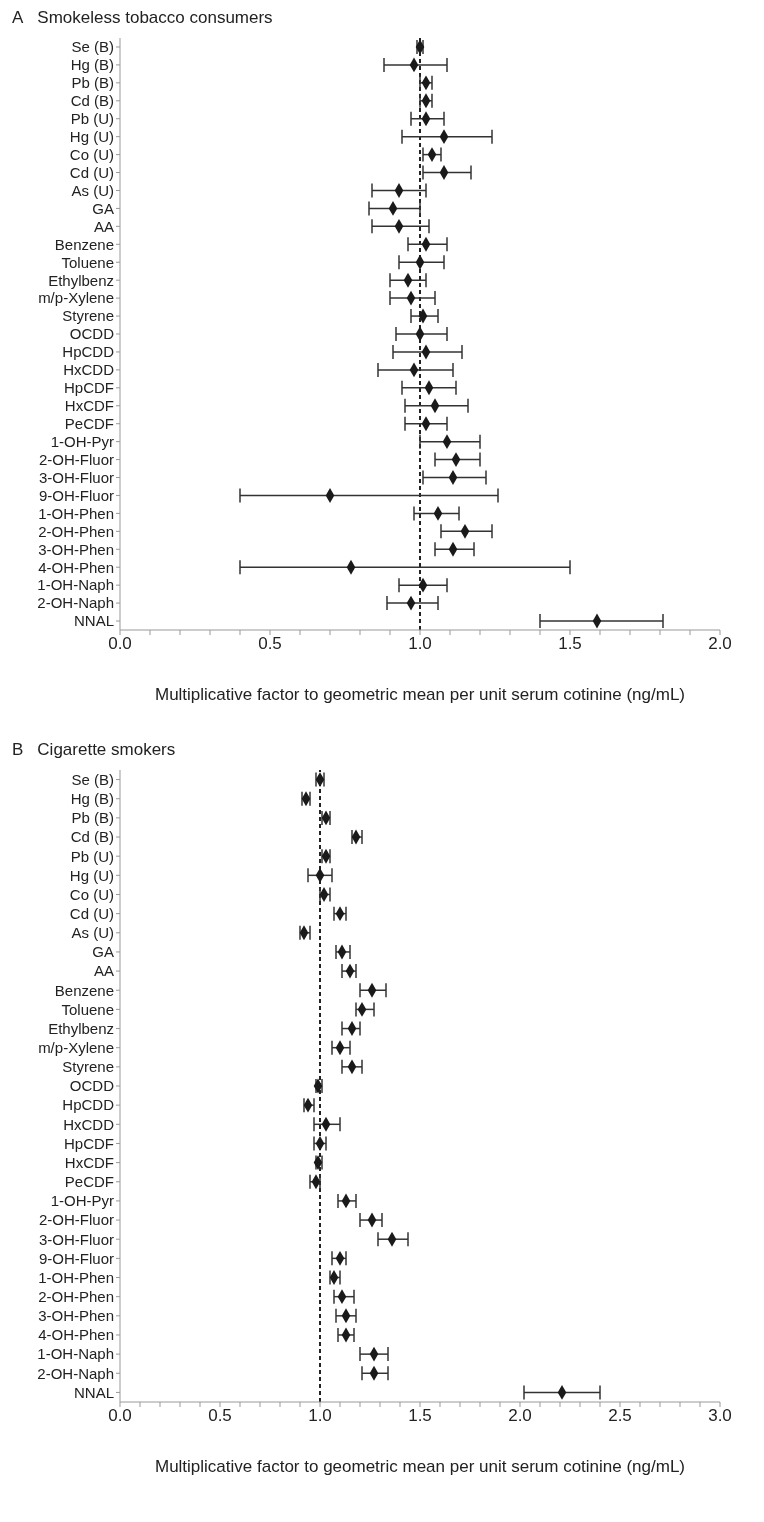  I want to click on chart-title: Smokeless tobacco consumers, so click(155, 17).